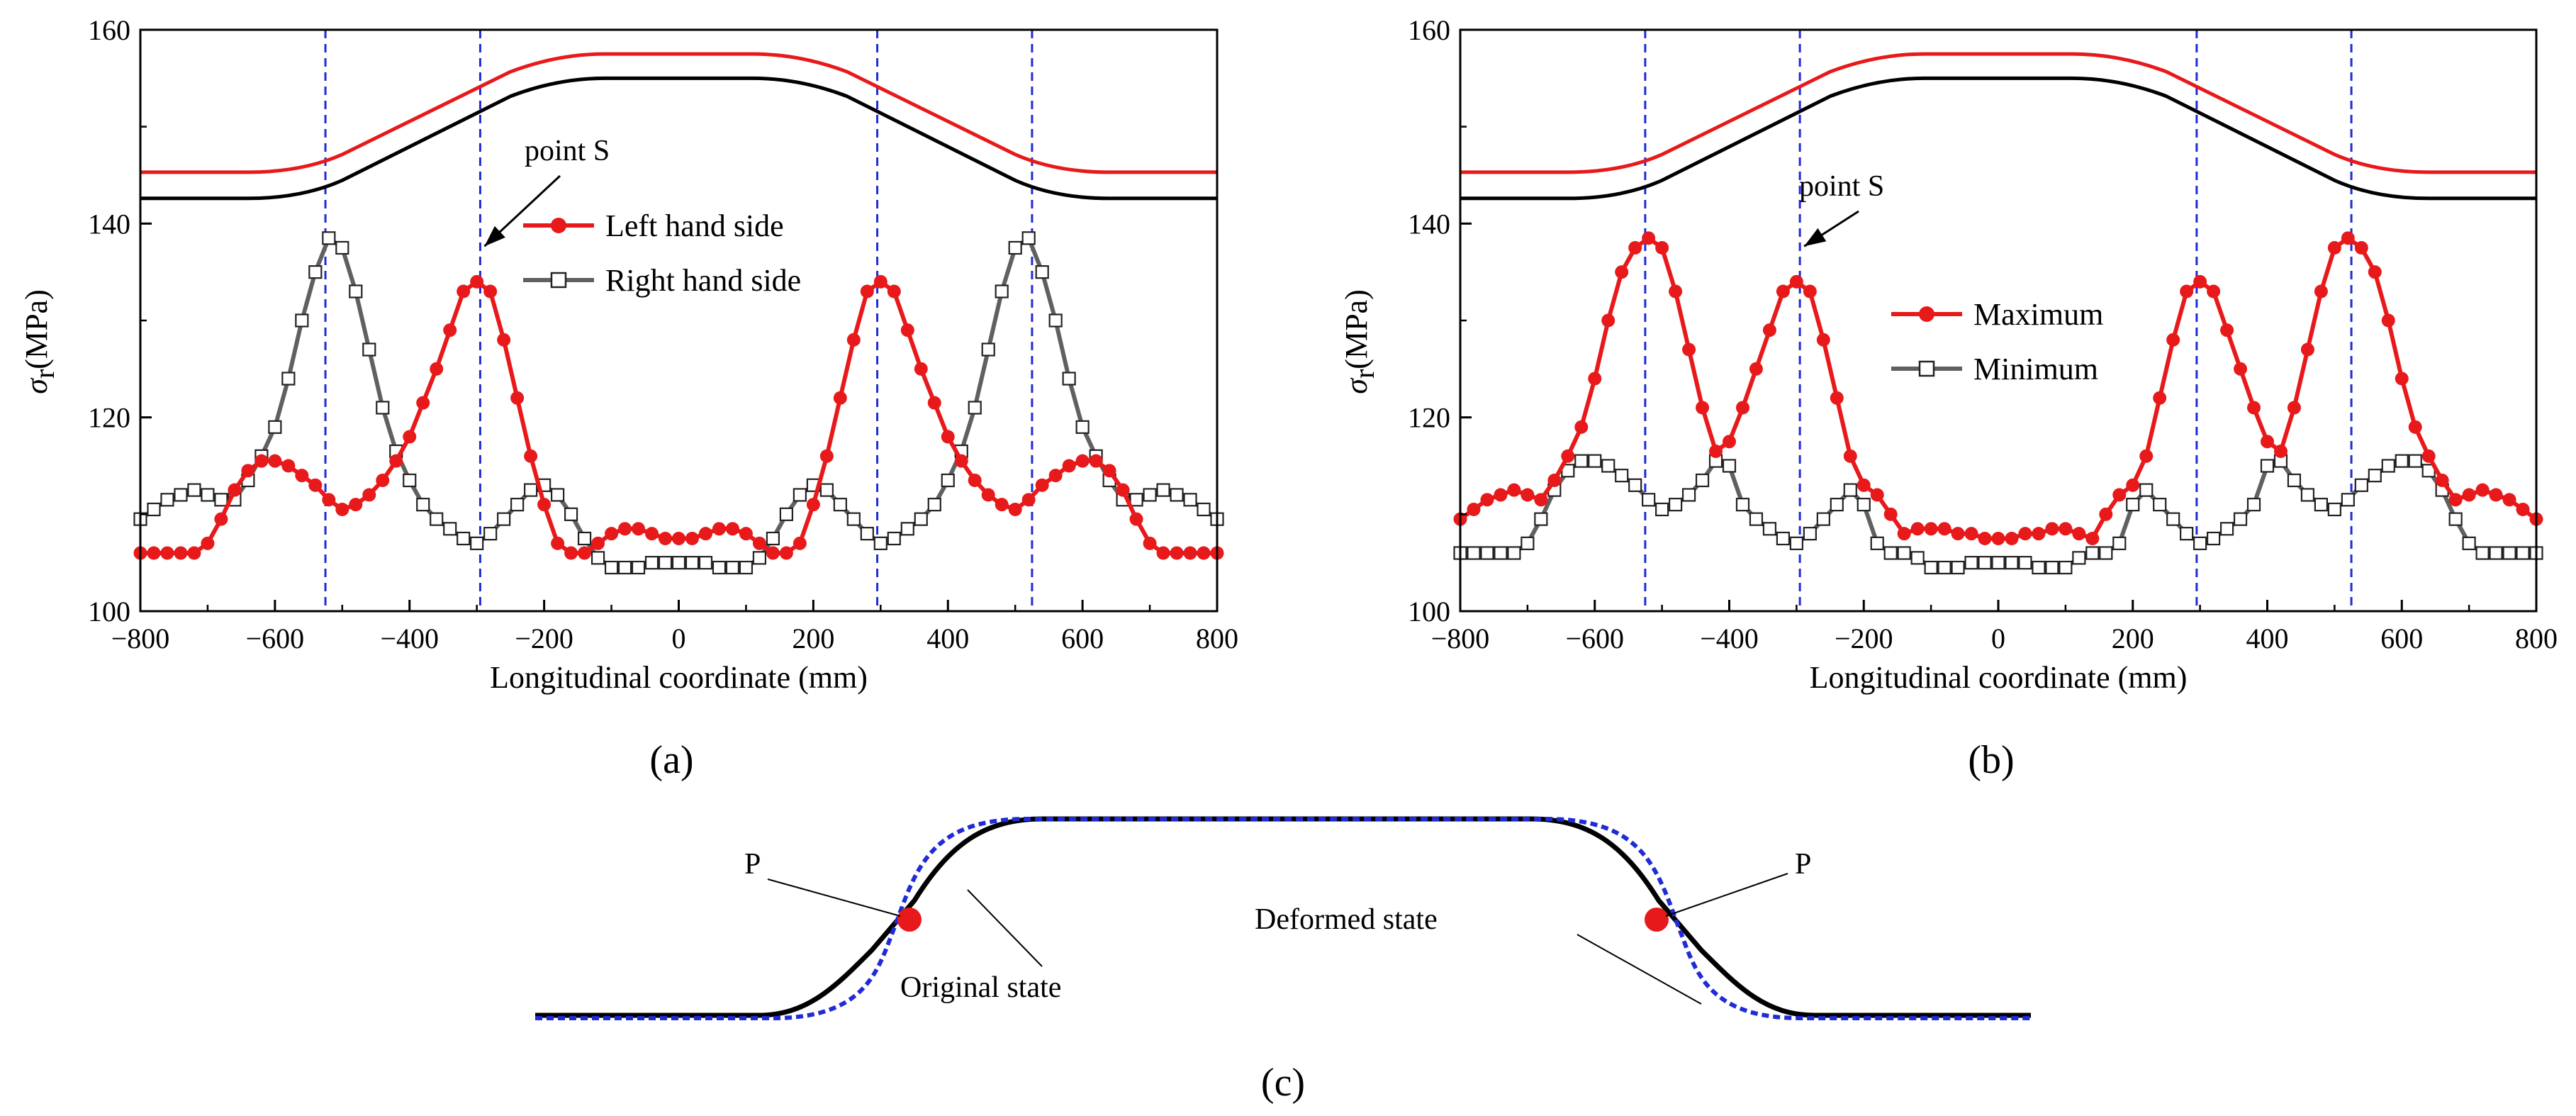 This screenshot has width=2576, height=1116. Describe the element at coordinates (2267, 638) in the screenshot. I see `x-tick-label: 400` at that location.